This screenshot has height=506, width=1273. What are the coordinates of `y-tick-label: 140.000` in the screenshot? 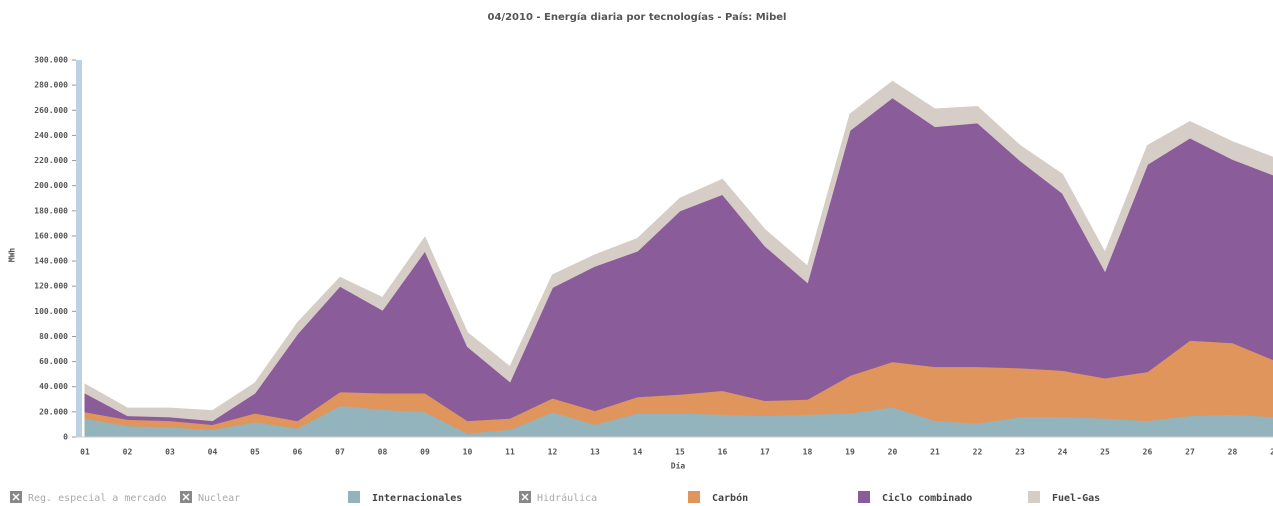 It's located at (51, 261).